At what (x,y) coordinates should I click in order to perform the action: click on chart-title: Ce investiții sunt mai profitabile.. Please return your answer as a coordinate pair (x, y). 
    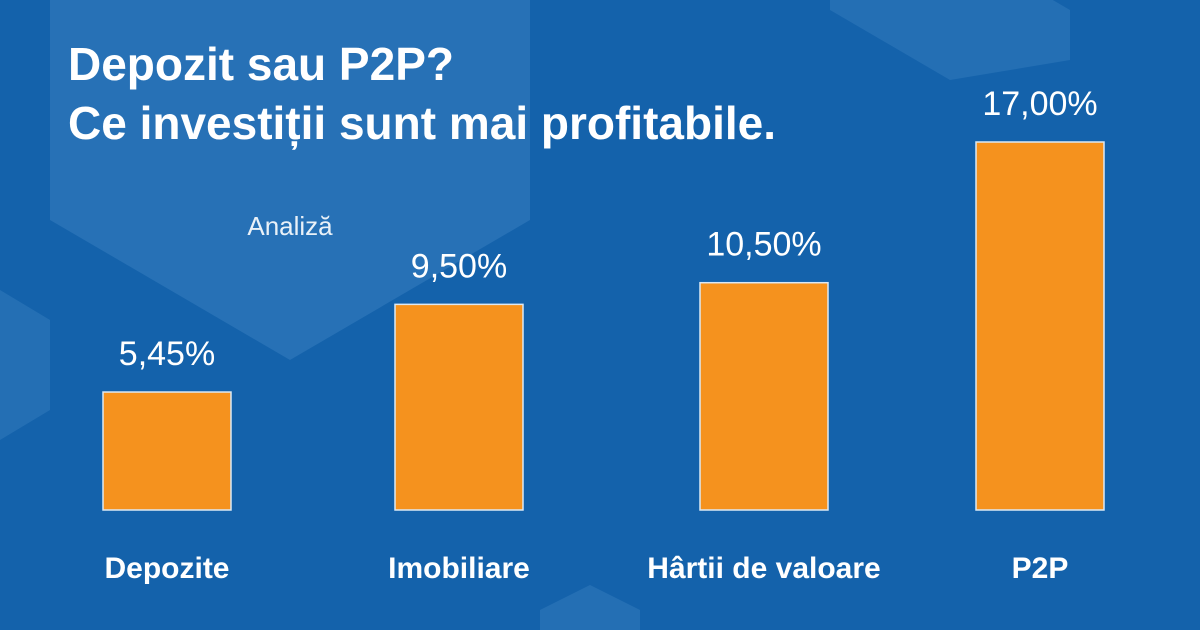
    Looking at the image, I should click on (422, 123).